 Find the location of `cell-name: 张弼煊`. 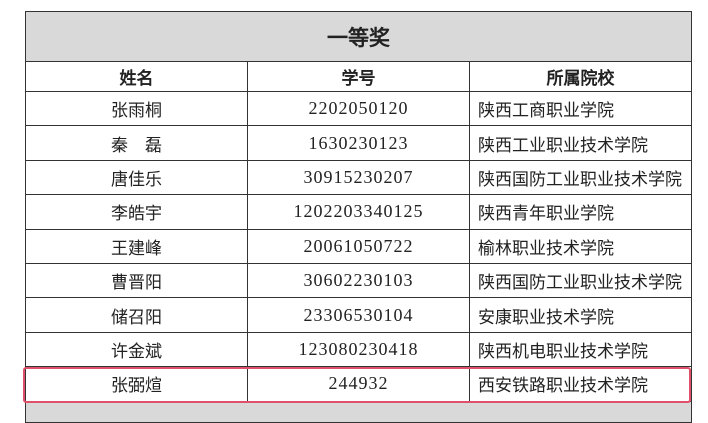

cell-name: 张弼煊 is located at coordinates (136, 384).